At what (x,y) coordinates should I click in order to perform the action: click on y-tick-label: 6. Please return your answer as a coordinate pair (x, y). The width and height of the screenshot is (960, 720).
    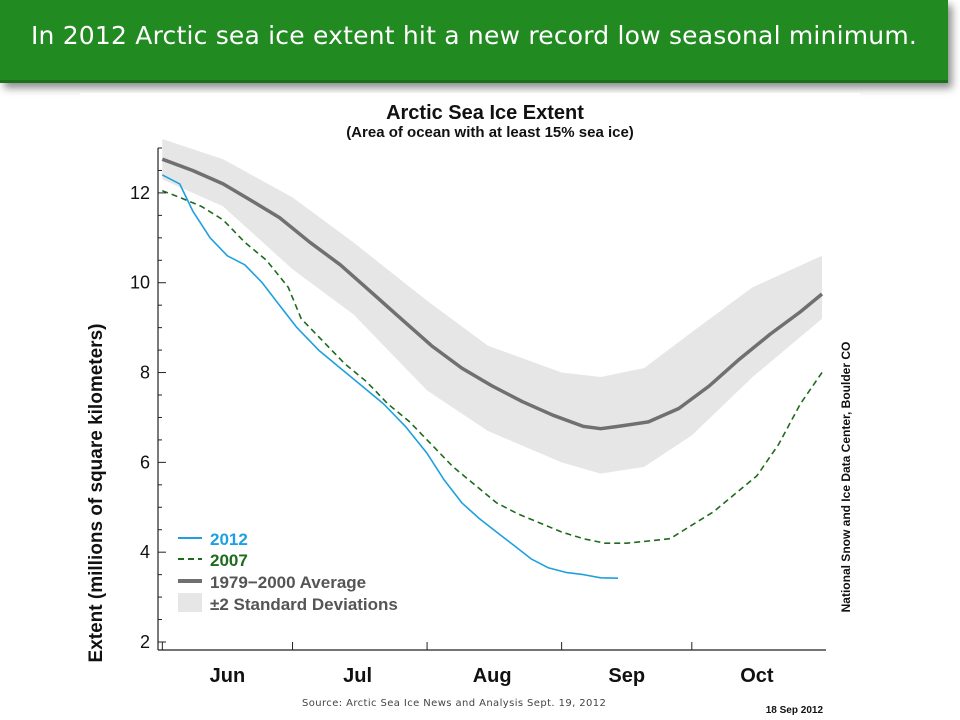
    Looking at the image, I should click on (145, 462).